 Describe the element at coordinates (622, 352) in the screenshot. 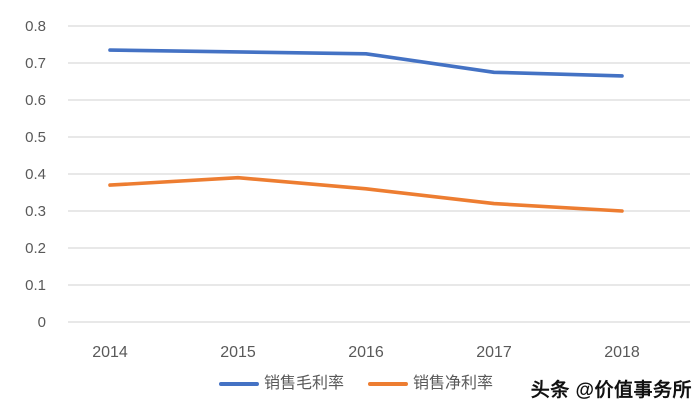

I see `x-axis-tick-label: 2018` at that location.